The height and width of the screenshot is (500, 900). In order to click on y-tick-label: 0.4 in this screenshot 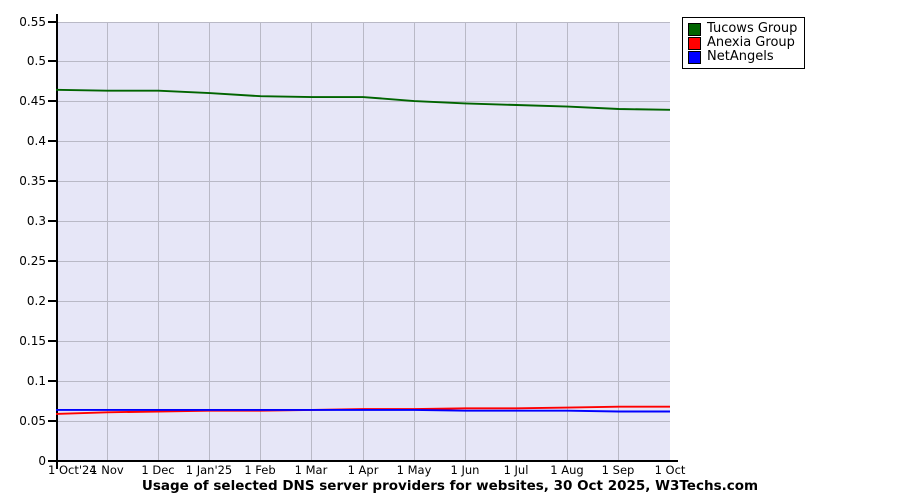, I will do `click(23, 141)`.